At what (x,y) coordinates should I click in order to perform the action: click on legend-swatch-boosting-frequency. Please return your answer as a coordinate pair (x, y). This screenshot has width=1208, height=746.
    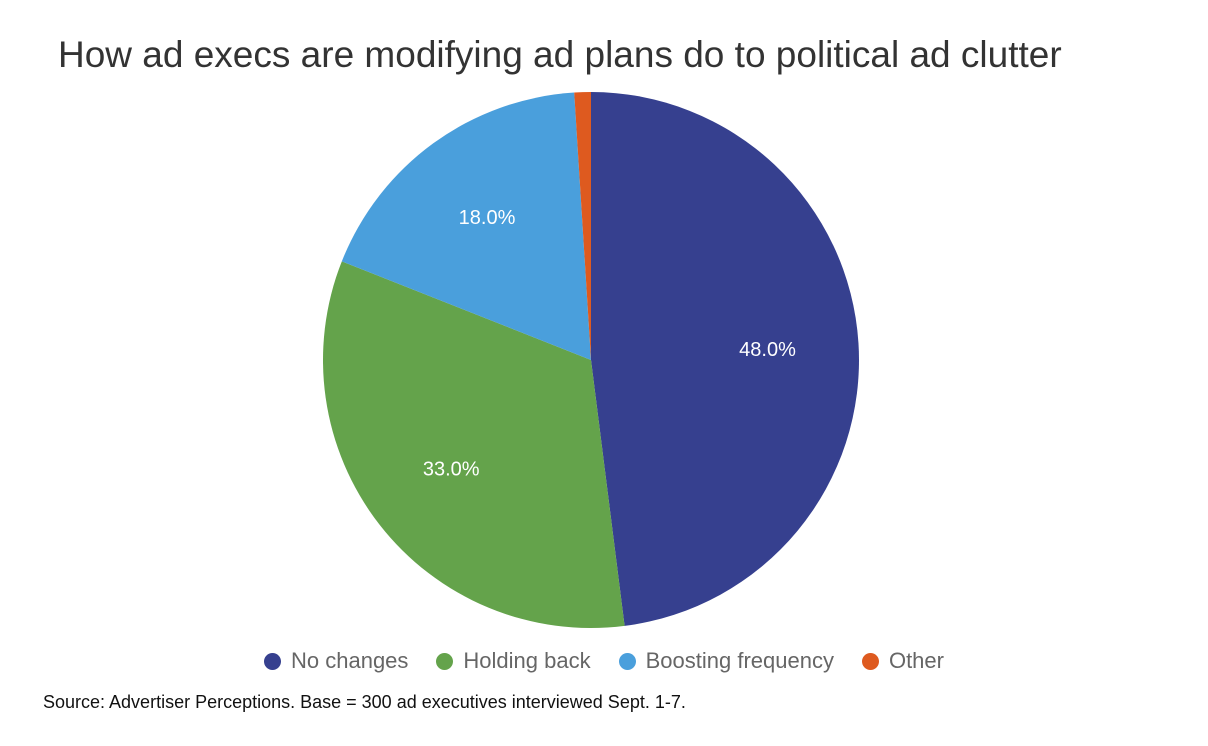
    Looking at the image, I should click on (627, 661).